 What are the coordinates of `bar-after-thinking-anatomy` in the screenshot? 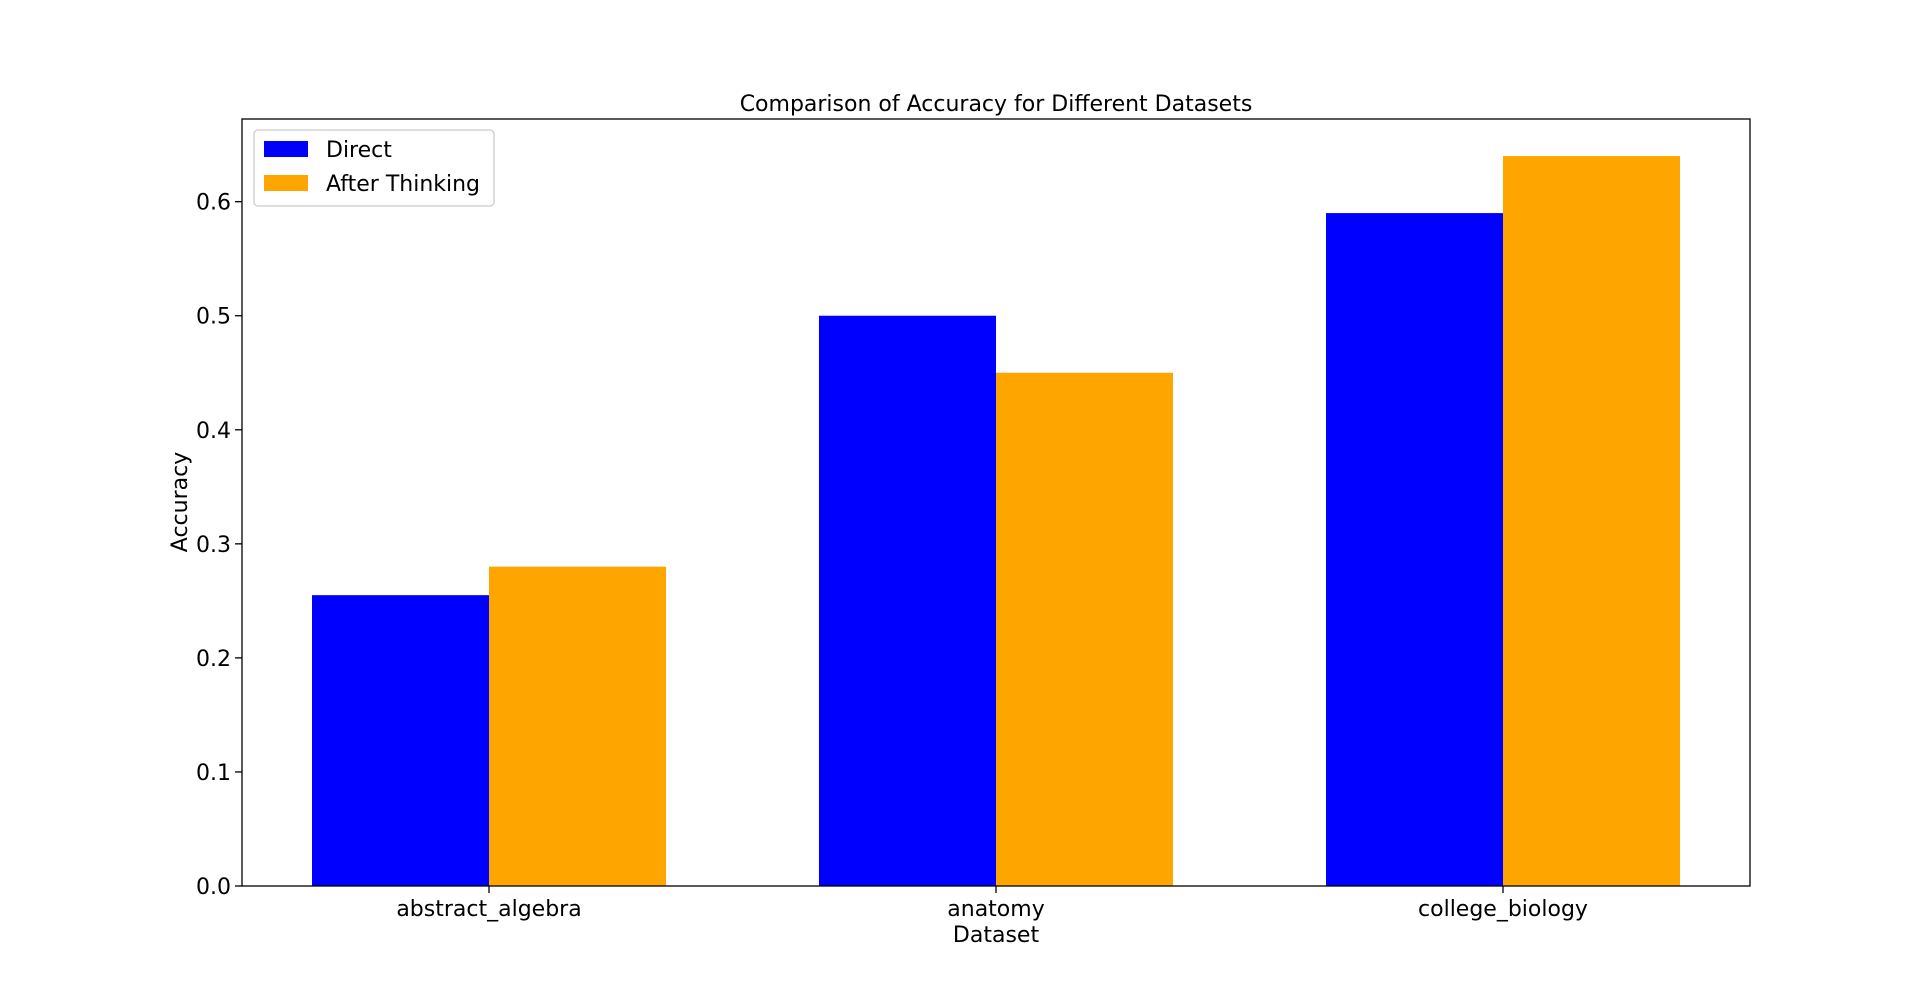 It's located at (1084, 629).